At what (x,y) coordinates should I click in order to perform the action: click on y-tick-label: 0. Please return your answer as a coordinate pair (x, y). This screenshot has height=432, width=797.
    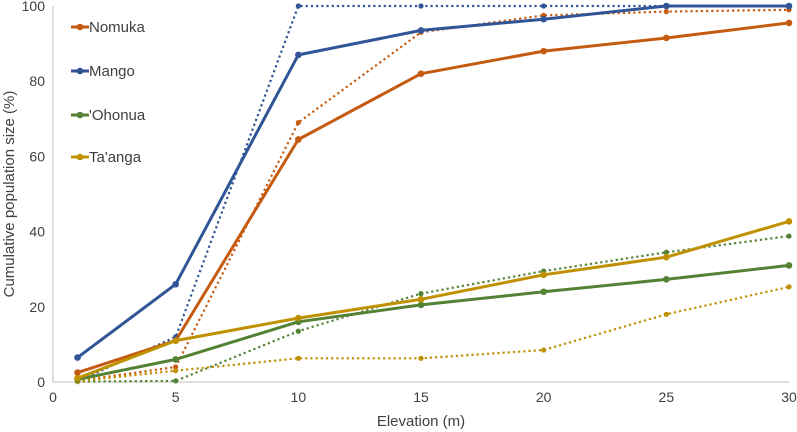
    Looking at the image, I should click on (41, 382).